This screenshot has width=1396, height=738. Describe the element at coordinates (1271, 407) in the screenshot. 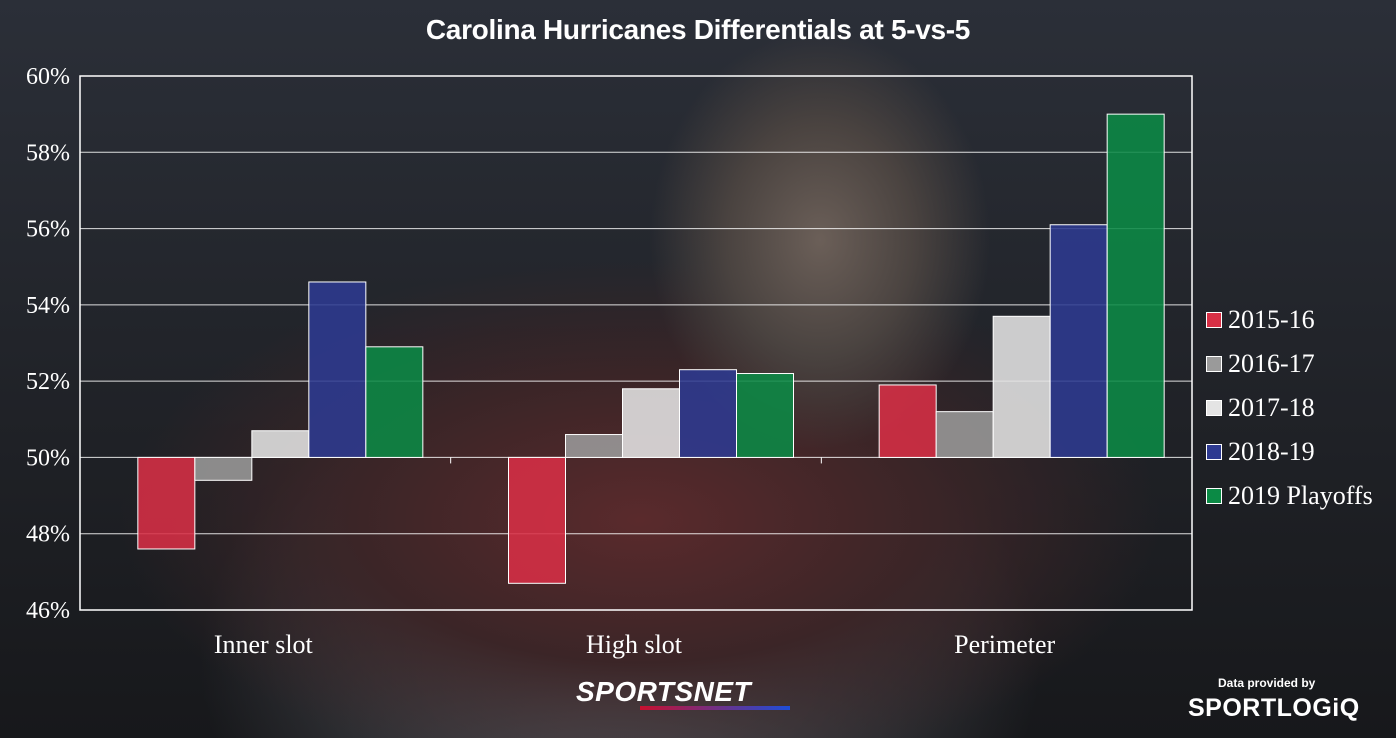

I see `legend-label: 2017-18` at that location.